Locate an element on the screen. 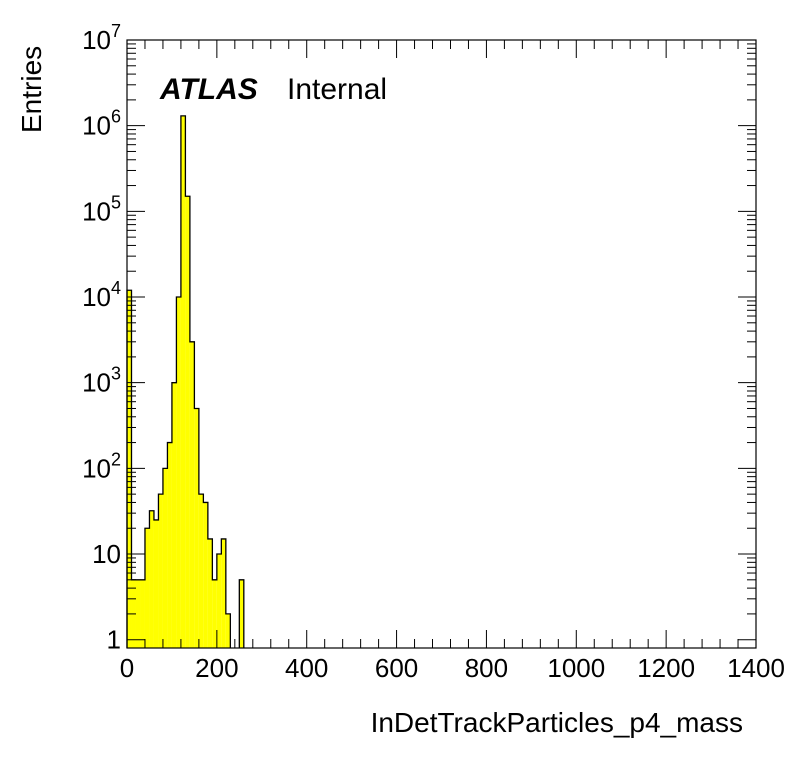  y-tick-label: 10⁵ is located at coordinates (101, 209).